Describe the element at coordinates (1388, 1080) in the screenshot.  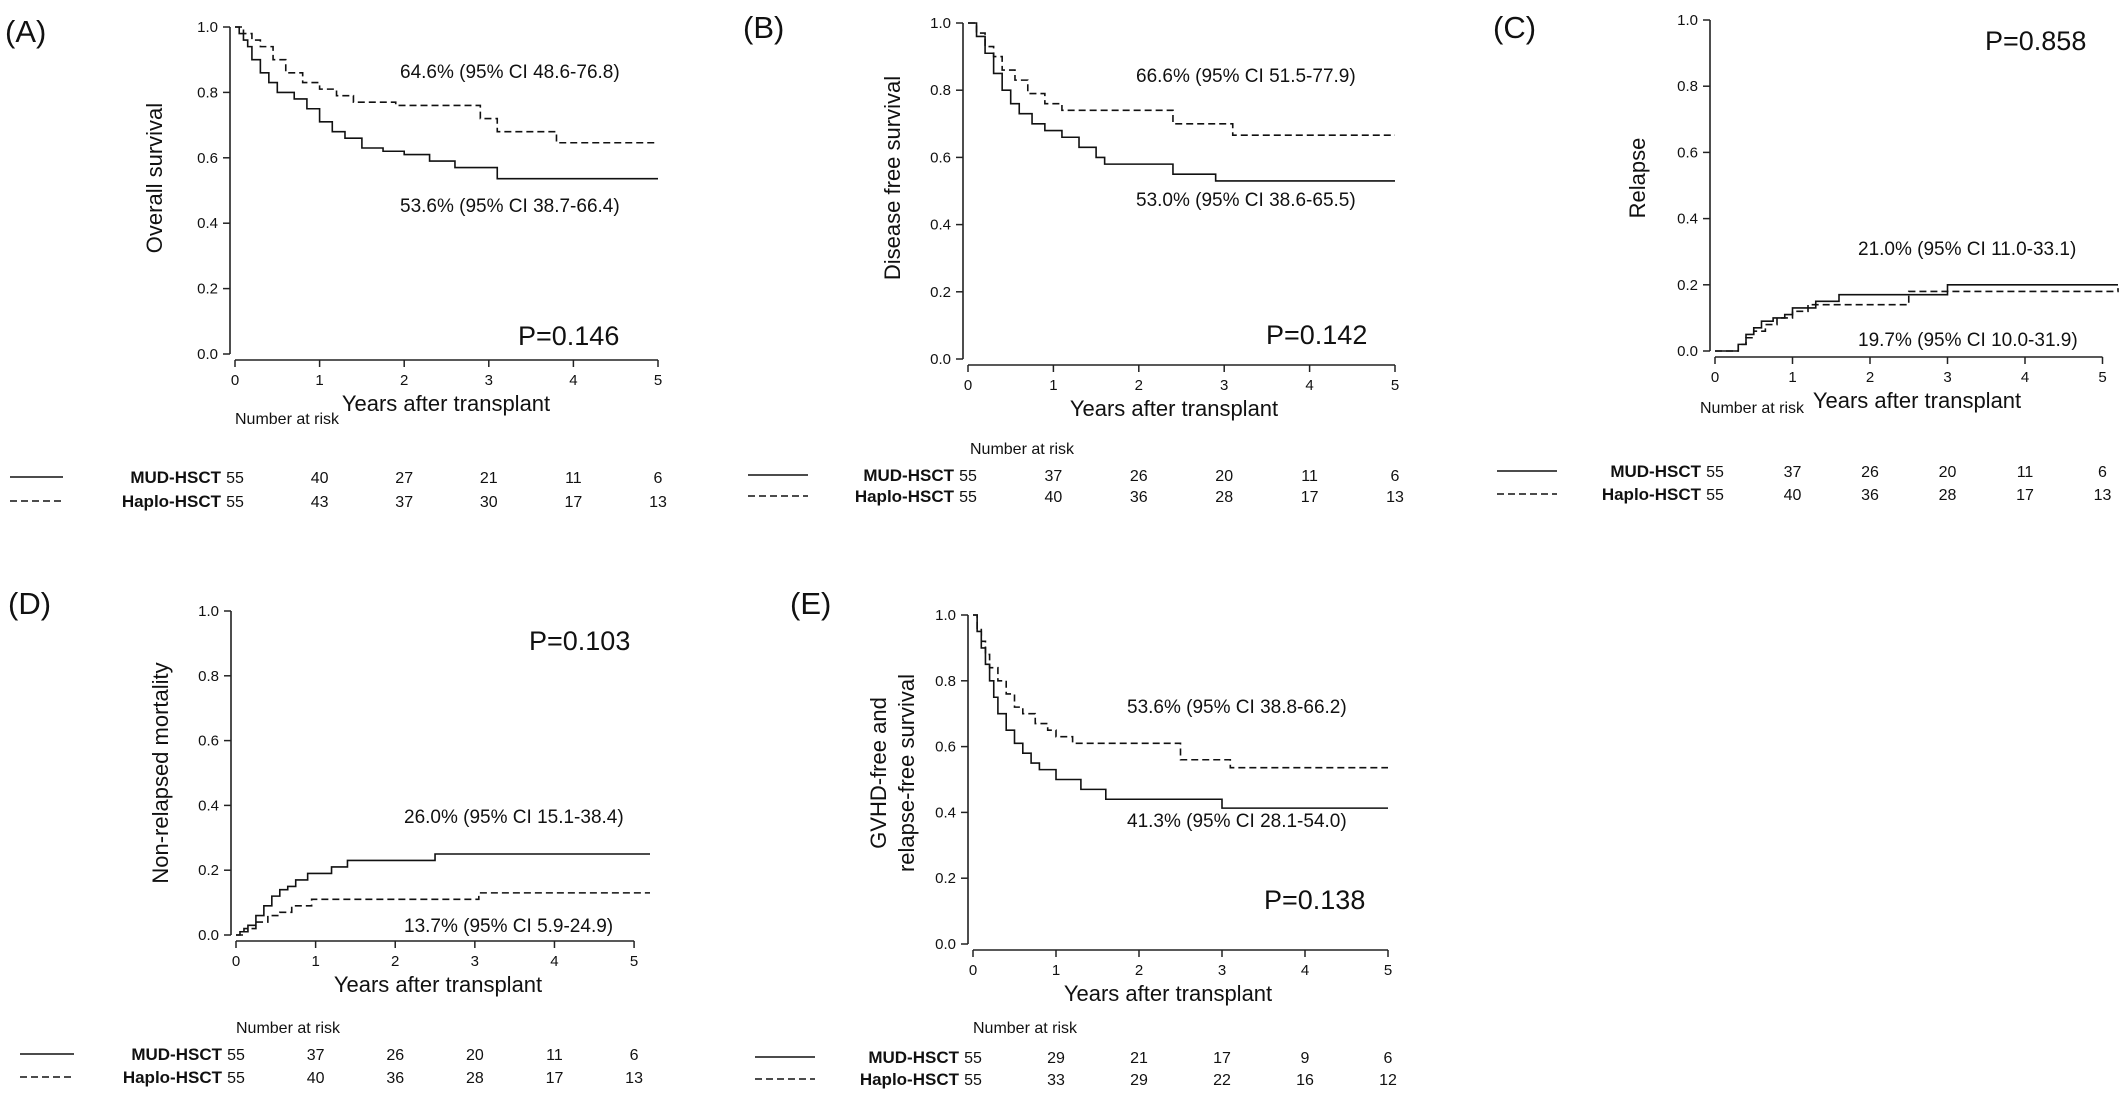
I see `risk-count: 12` at that location.